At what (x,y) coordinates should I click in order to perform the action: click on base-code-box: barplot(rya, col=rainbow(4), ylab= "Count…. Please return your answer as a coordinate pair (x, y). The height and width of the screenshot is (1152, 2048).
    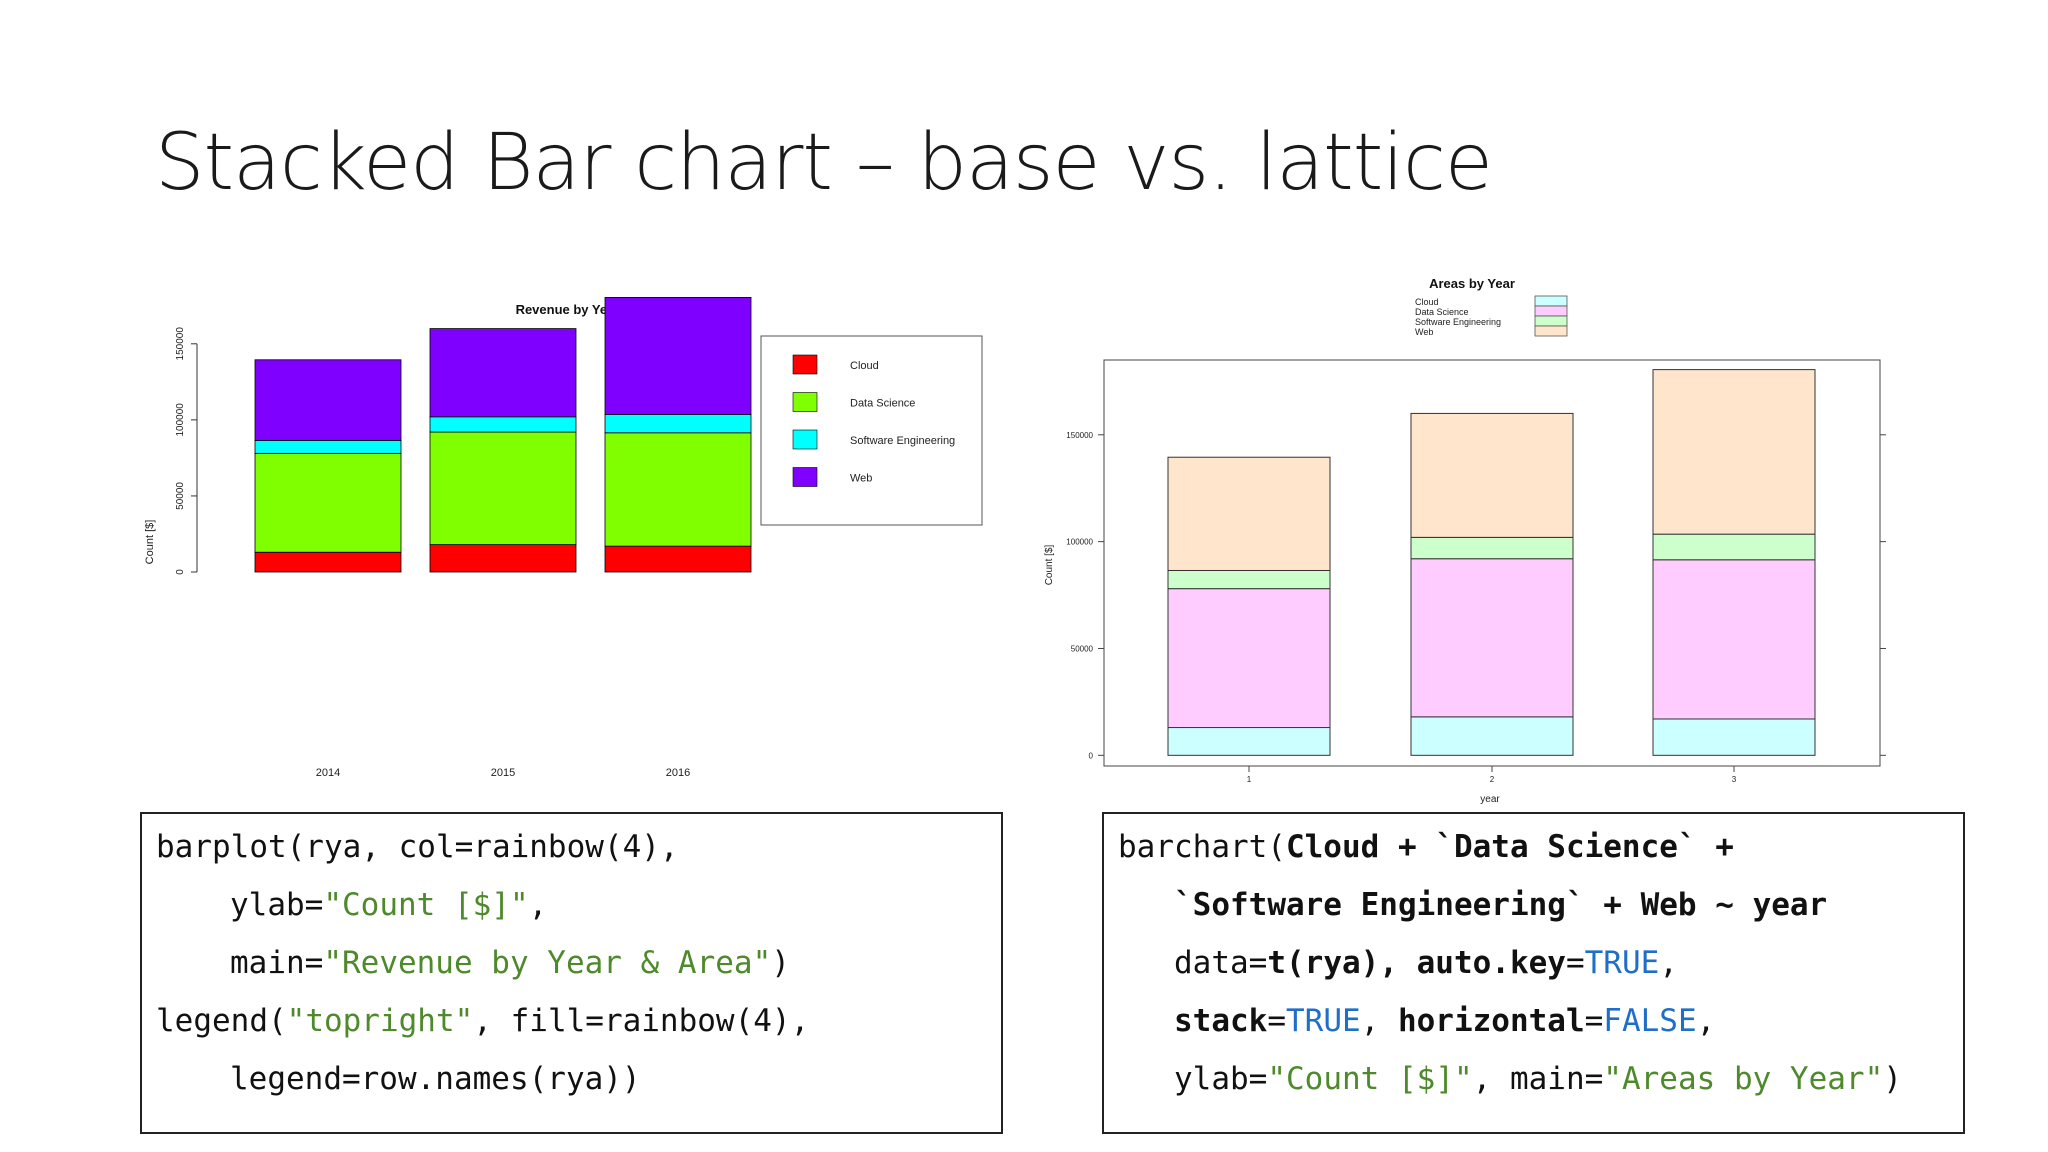
    Looking at the image, I should click on (571, 973).